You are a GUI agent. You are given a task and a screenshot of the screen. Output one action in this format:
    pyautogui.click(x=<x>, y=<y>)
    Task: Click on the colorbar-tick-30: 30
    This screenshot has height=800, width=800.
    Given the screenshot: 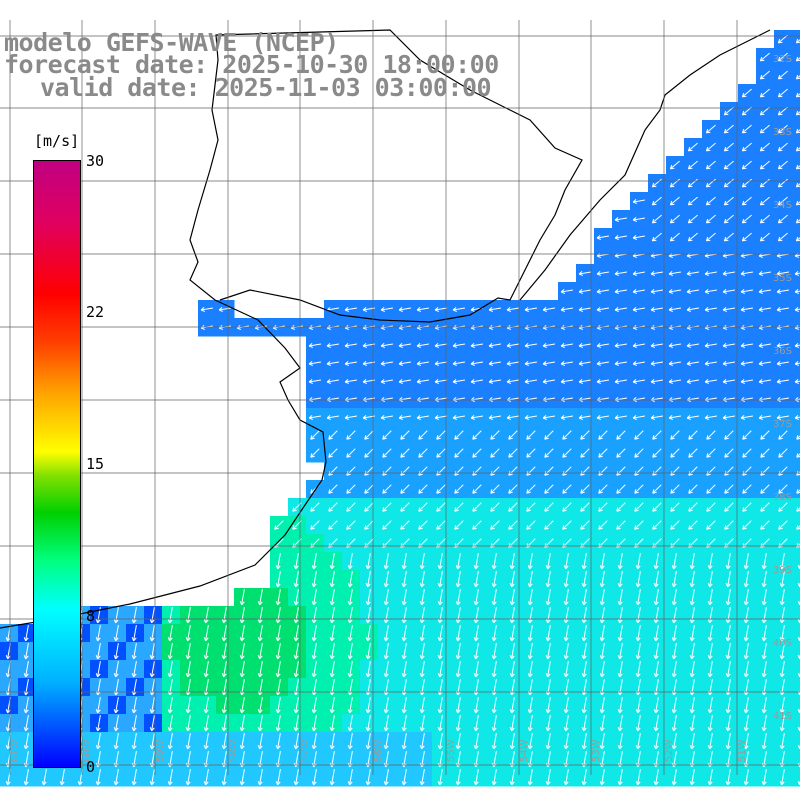 What is the action you would take?
    pyautogui.click(x=95, y=161)
    